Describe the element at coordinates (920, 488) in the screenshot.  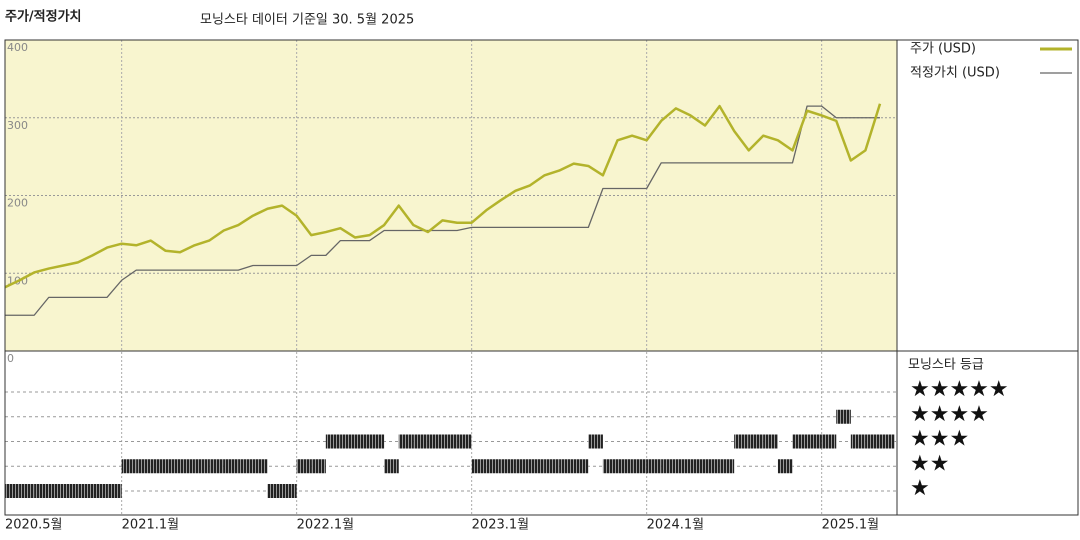
I see `rating-level-label: ★` at that location.